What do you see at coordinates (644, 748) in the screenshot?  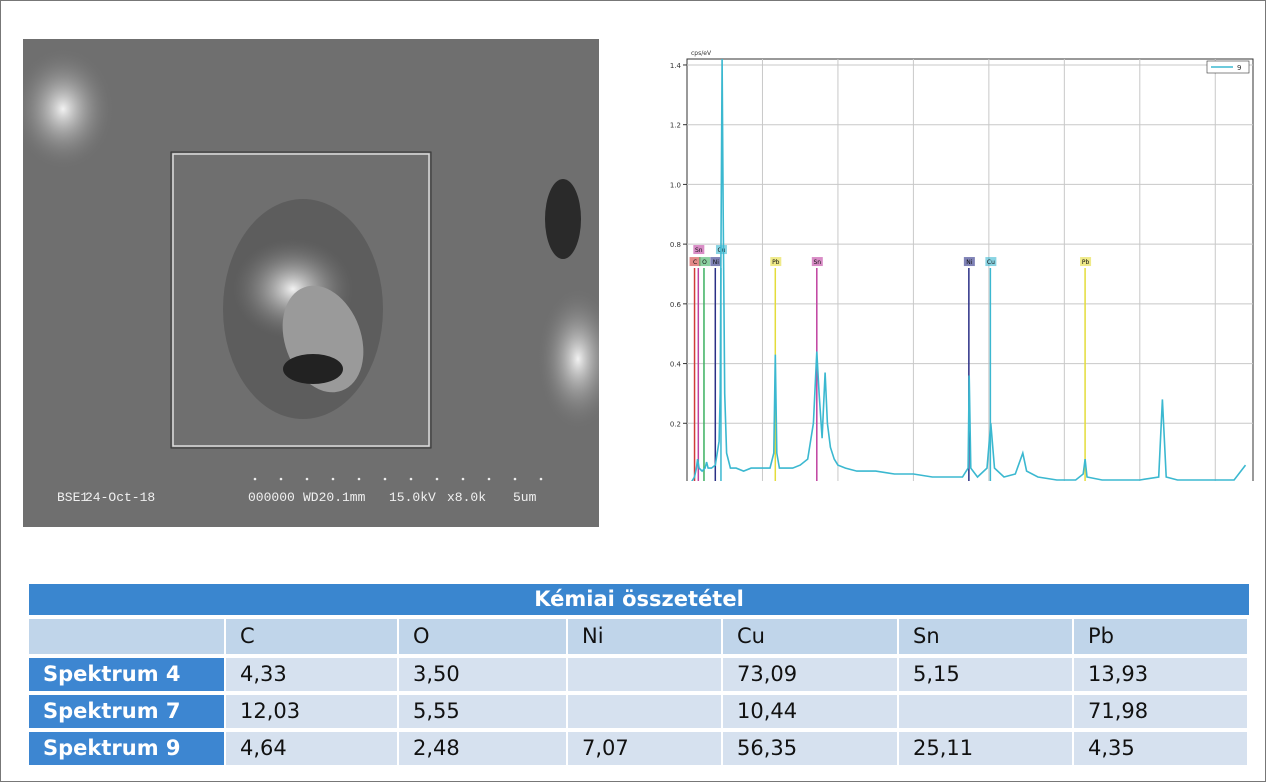 I see `table-cell: 7,07` at bounding box center [644, 748].